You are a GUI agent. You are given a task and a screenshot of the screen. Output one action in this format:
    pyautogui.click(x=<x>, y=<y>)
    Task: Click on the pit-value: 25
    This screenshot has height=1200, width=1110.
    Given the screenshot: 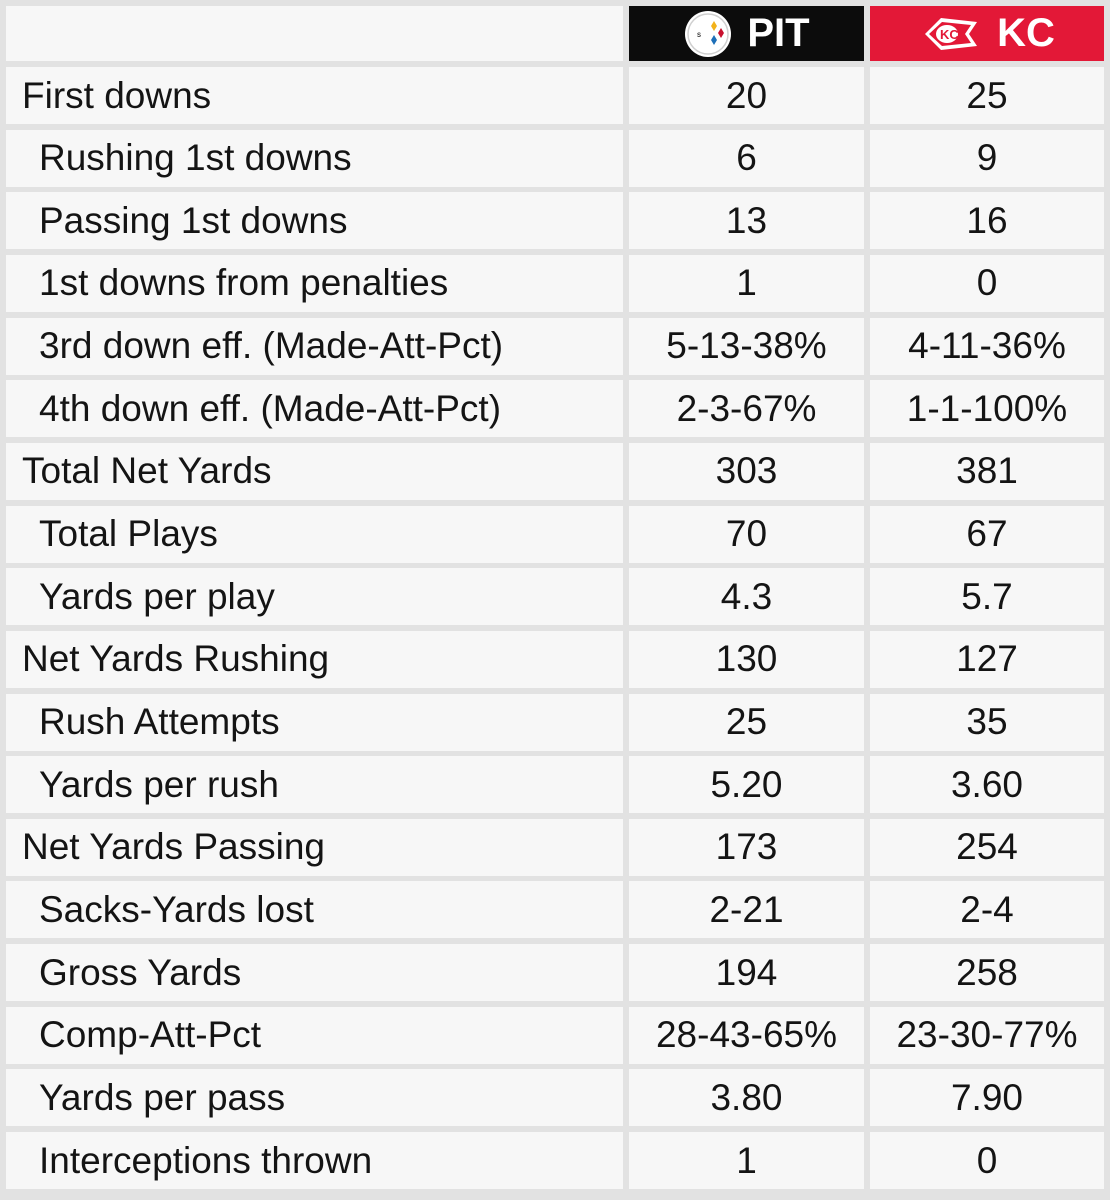 What is the action you would take?
    pyautogui.click(x=746, y=722)
    